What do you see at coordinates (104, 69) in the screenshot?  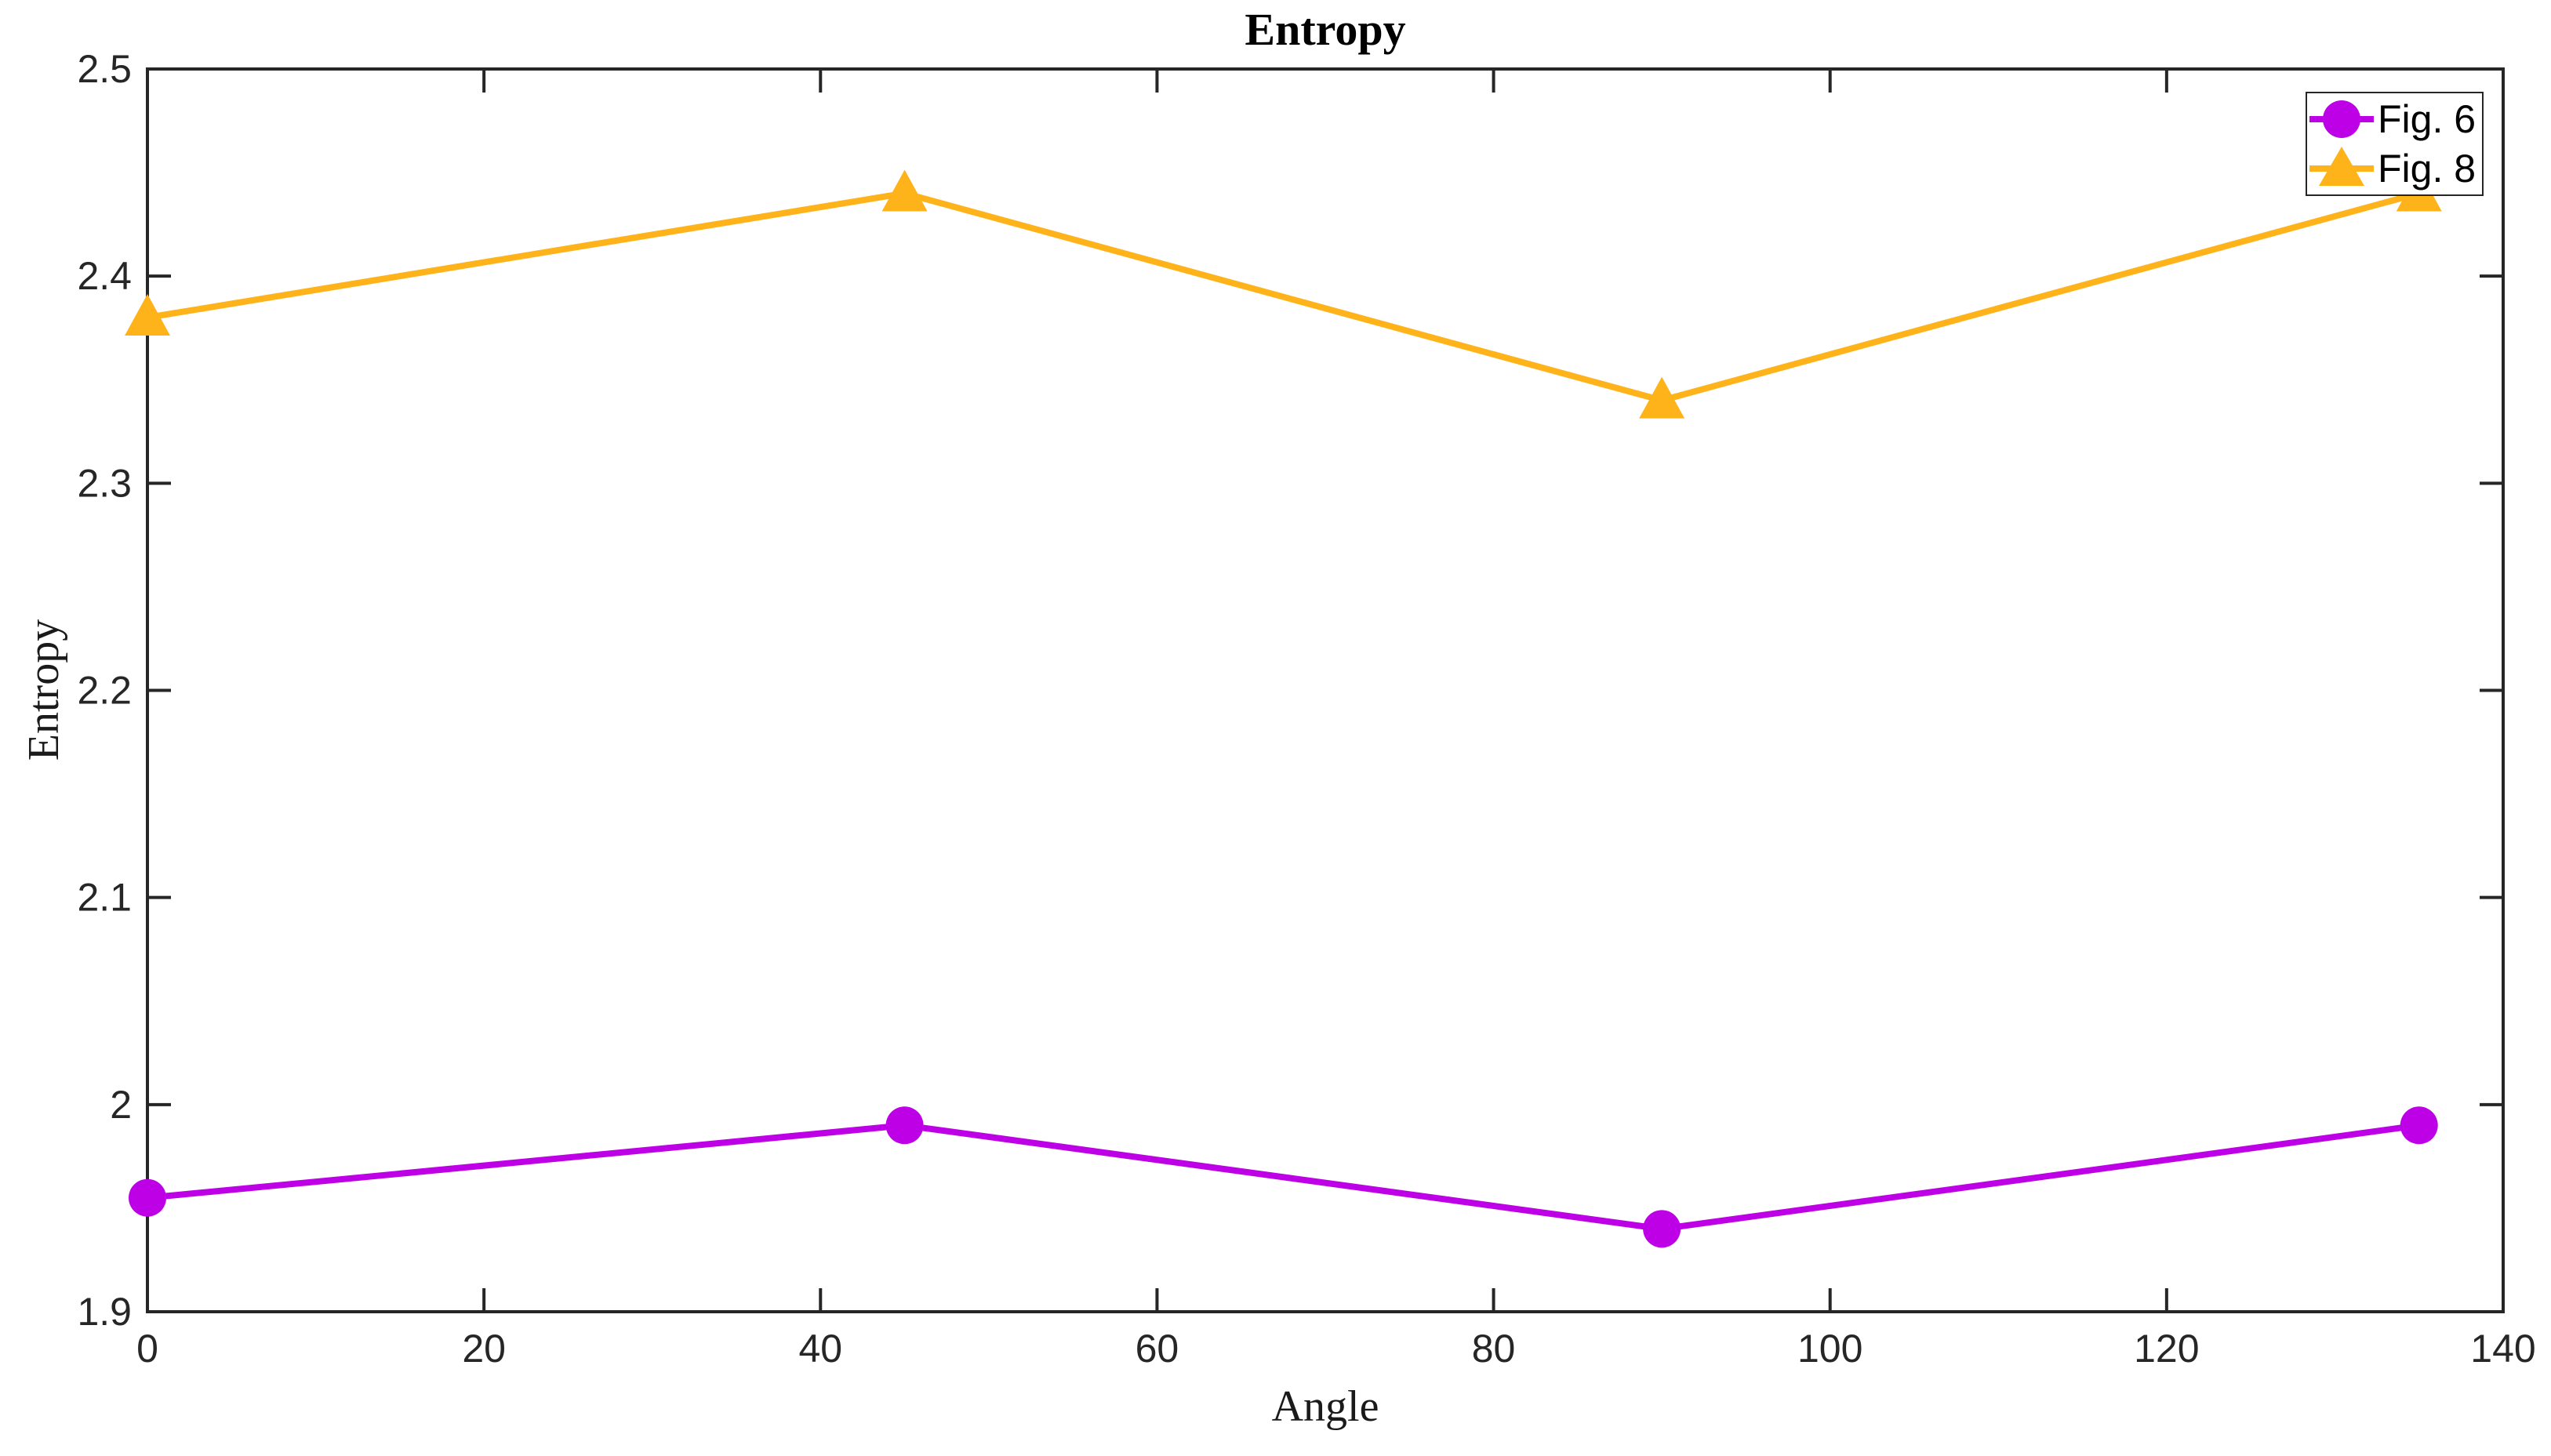 I see `y-tick-label: 2.5` at bounding box center [104, 69].